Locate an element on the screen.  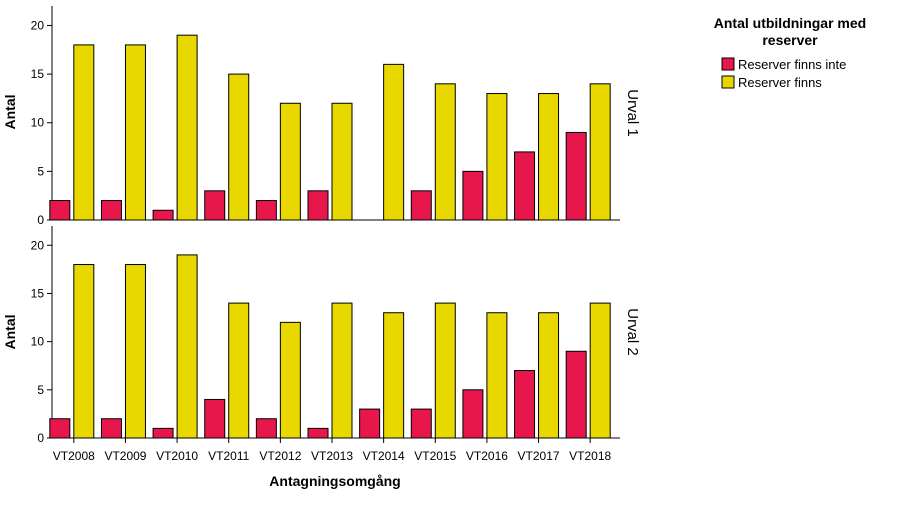
x-tick-label: VT2011 is located at coordinates (228, 456).